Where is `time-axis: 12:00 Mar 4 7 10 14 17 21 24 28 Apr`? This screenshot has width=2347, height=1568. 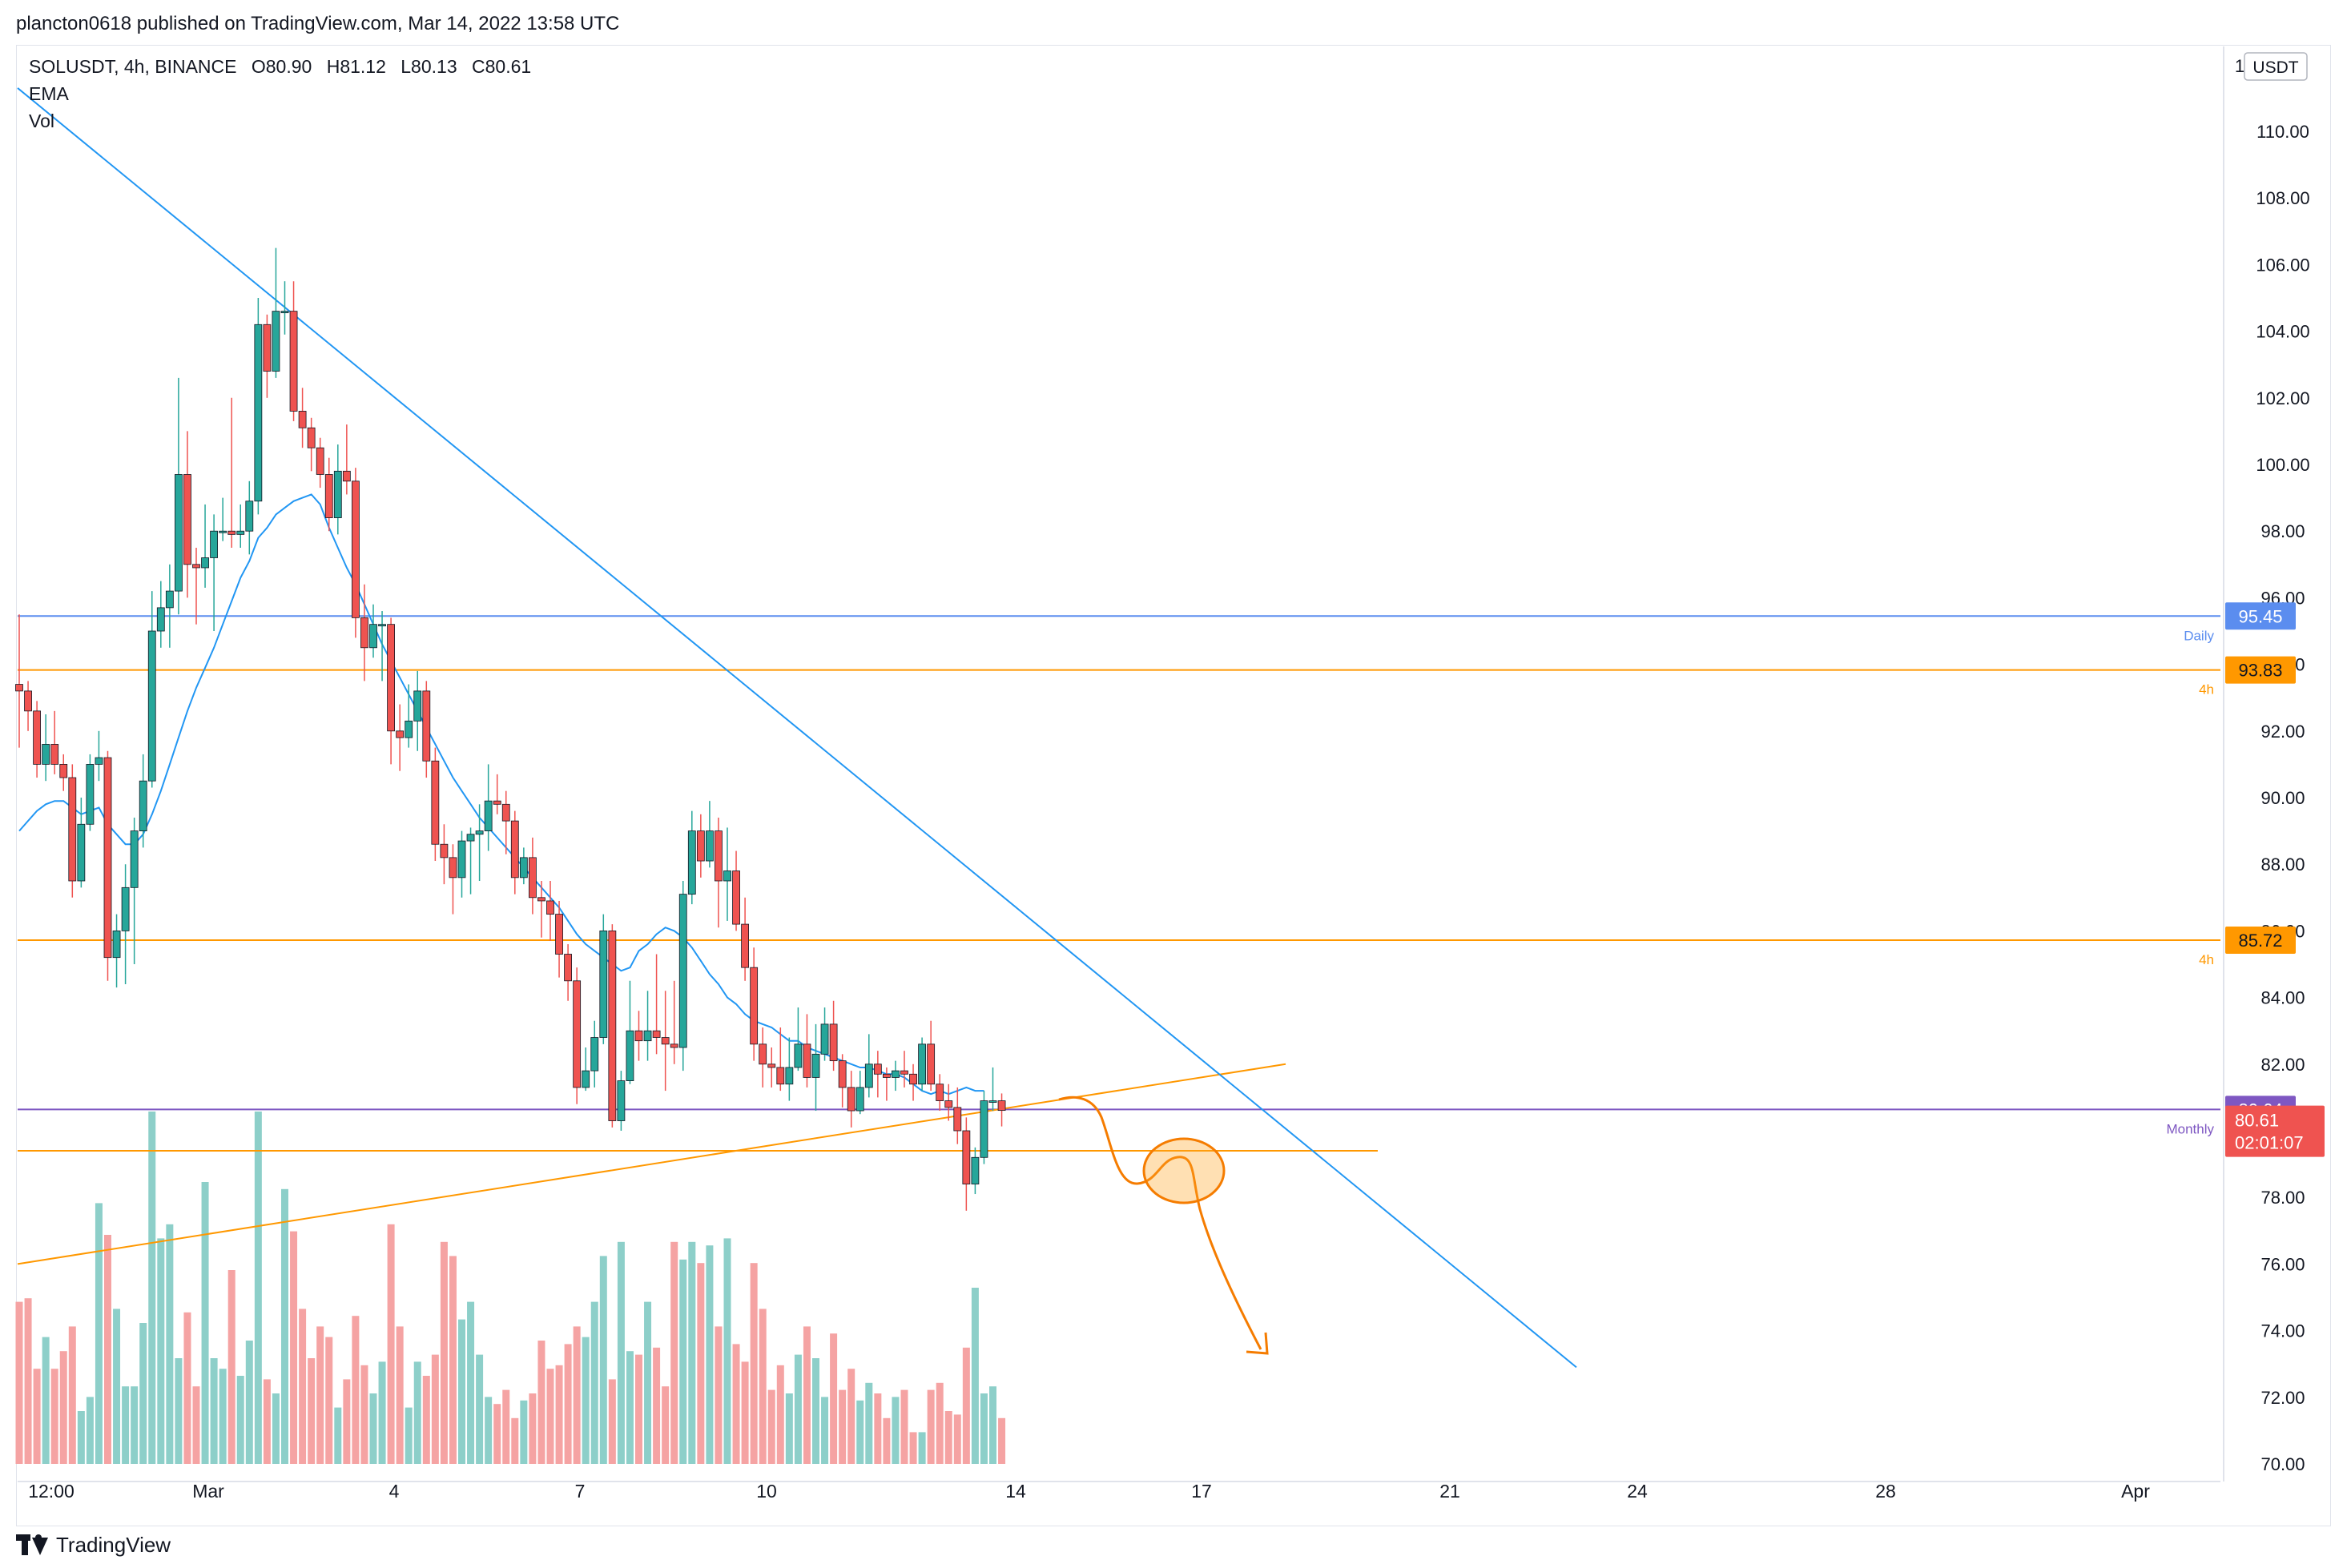 time-axis: 12:00 Mar 4 7 10 14 17 21 24 28 Apr is located at coordinates (1089, 1492).